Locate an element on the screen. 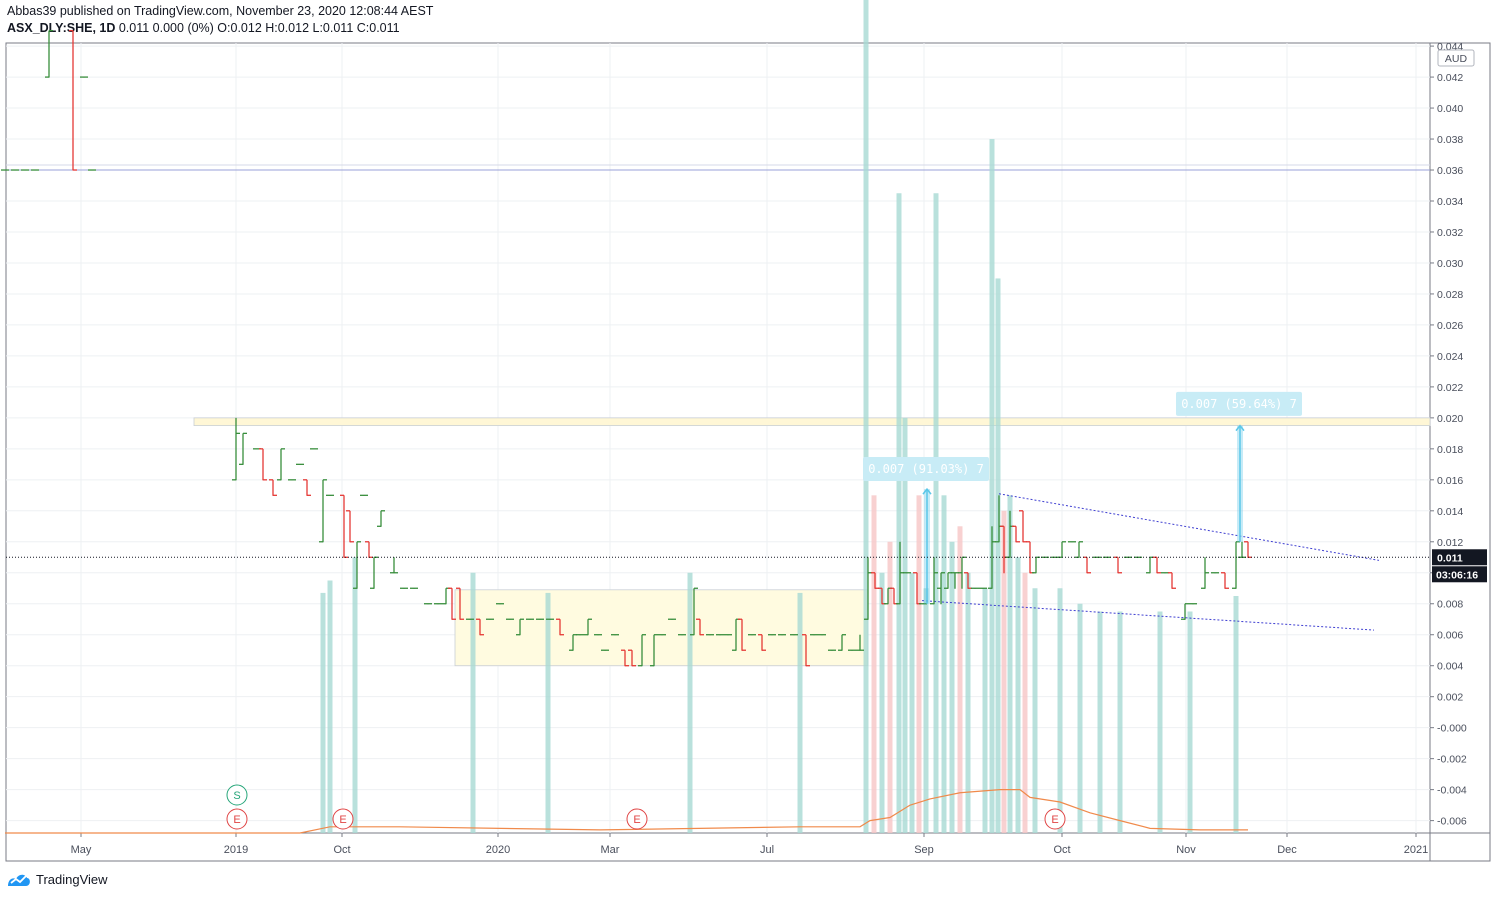 This screenshot has width=1497, height=898. event-marker-circle is located at coordinates (1055, 819).